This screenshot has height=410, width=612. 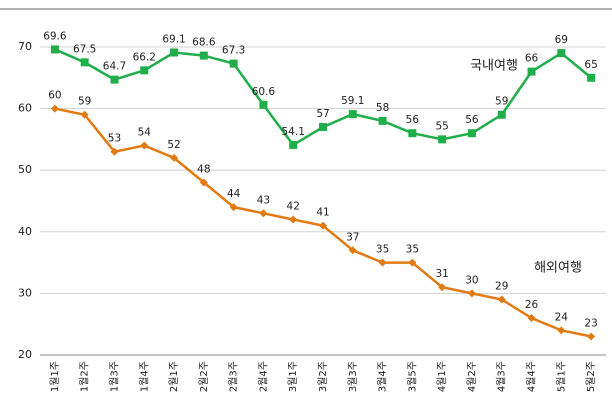 What do you see at coordinates (532, 376) in the screenshot?
I see `x-tick-label: 4월4주` at bounding box center [532, 376].